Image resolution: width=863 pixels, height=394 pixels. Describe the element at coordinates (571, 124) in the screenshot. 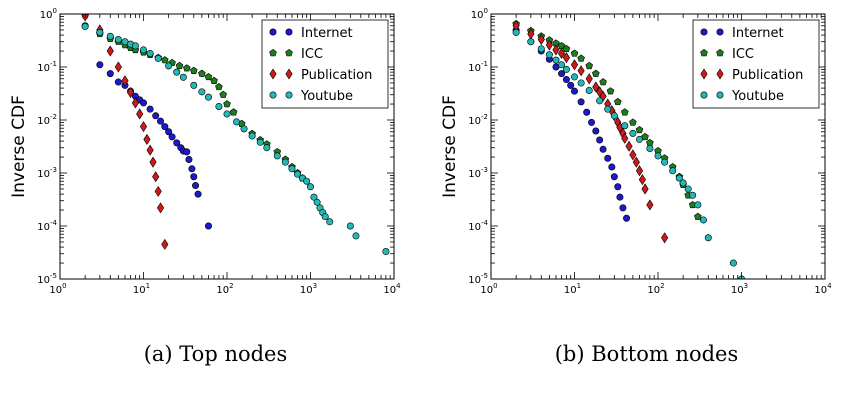

I see `series-internet` at that location.